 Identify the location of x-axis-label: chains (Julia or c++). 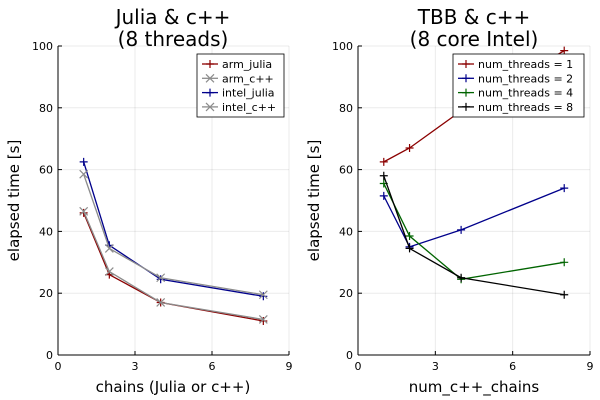
(173, 387).